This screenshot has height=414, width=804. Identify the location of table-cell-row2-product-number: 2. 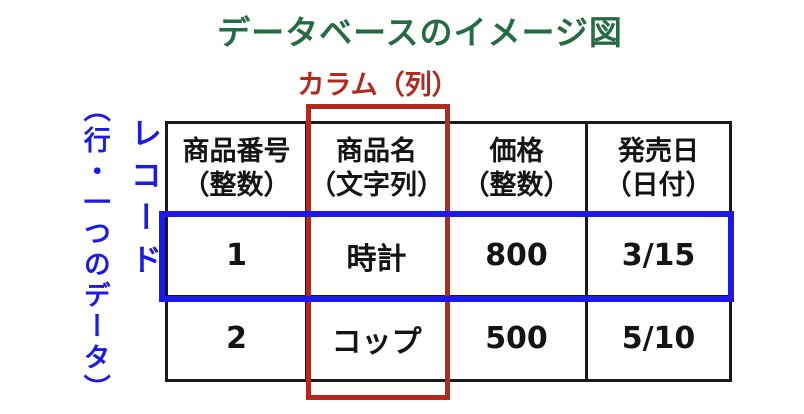
(236, 338).